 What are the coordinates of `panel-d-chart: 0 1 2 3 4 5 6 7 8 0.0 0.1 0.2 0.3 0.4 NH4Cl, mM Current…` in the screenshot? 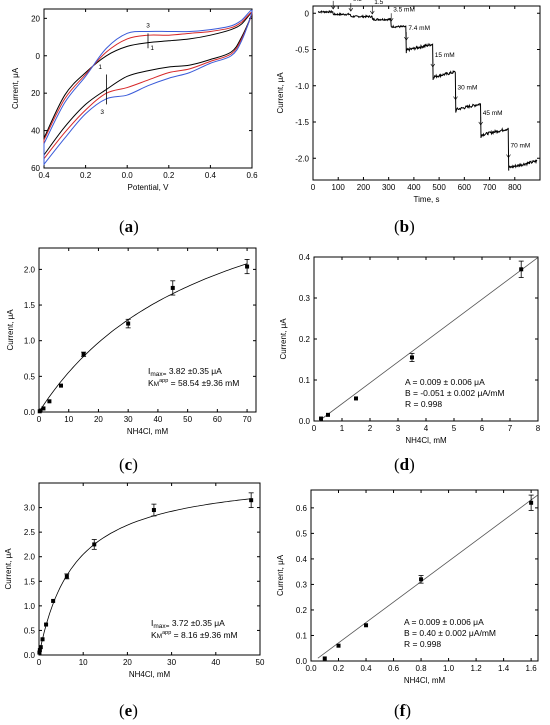 It's located at (410, 349).